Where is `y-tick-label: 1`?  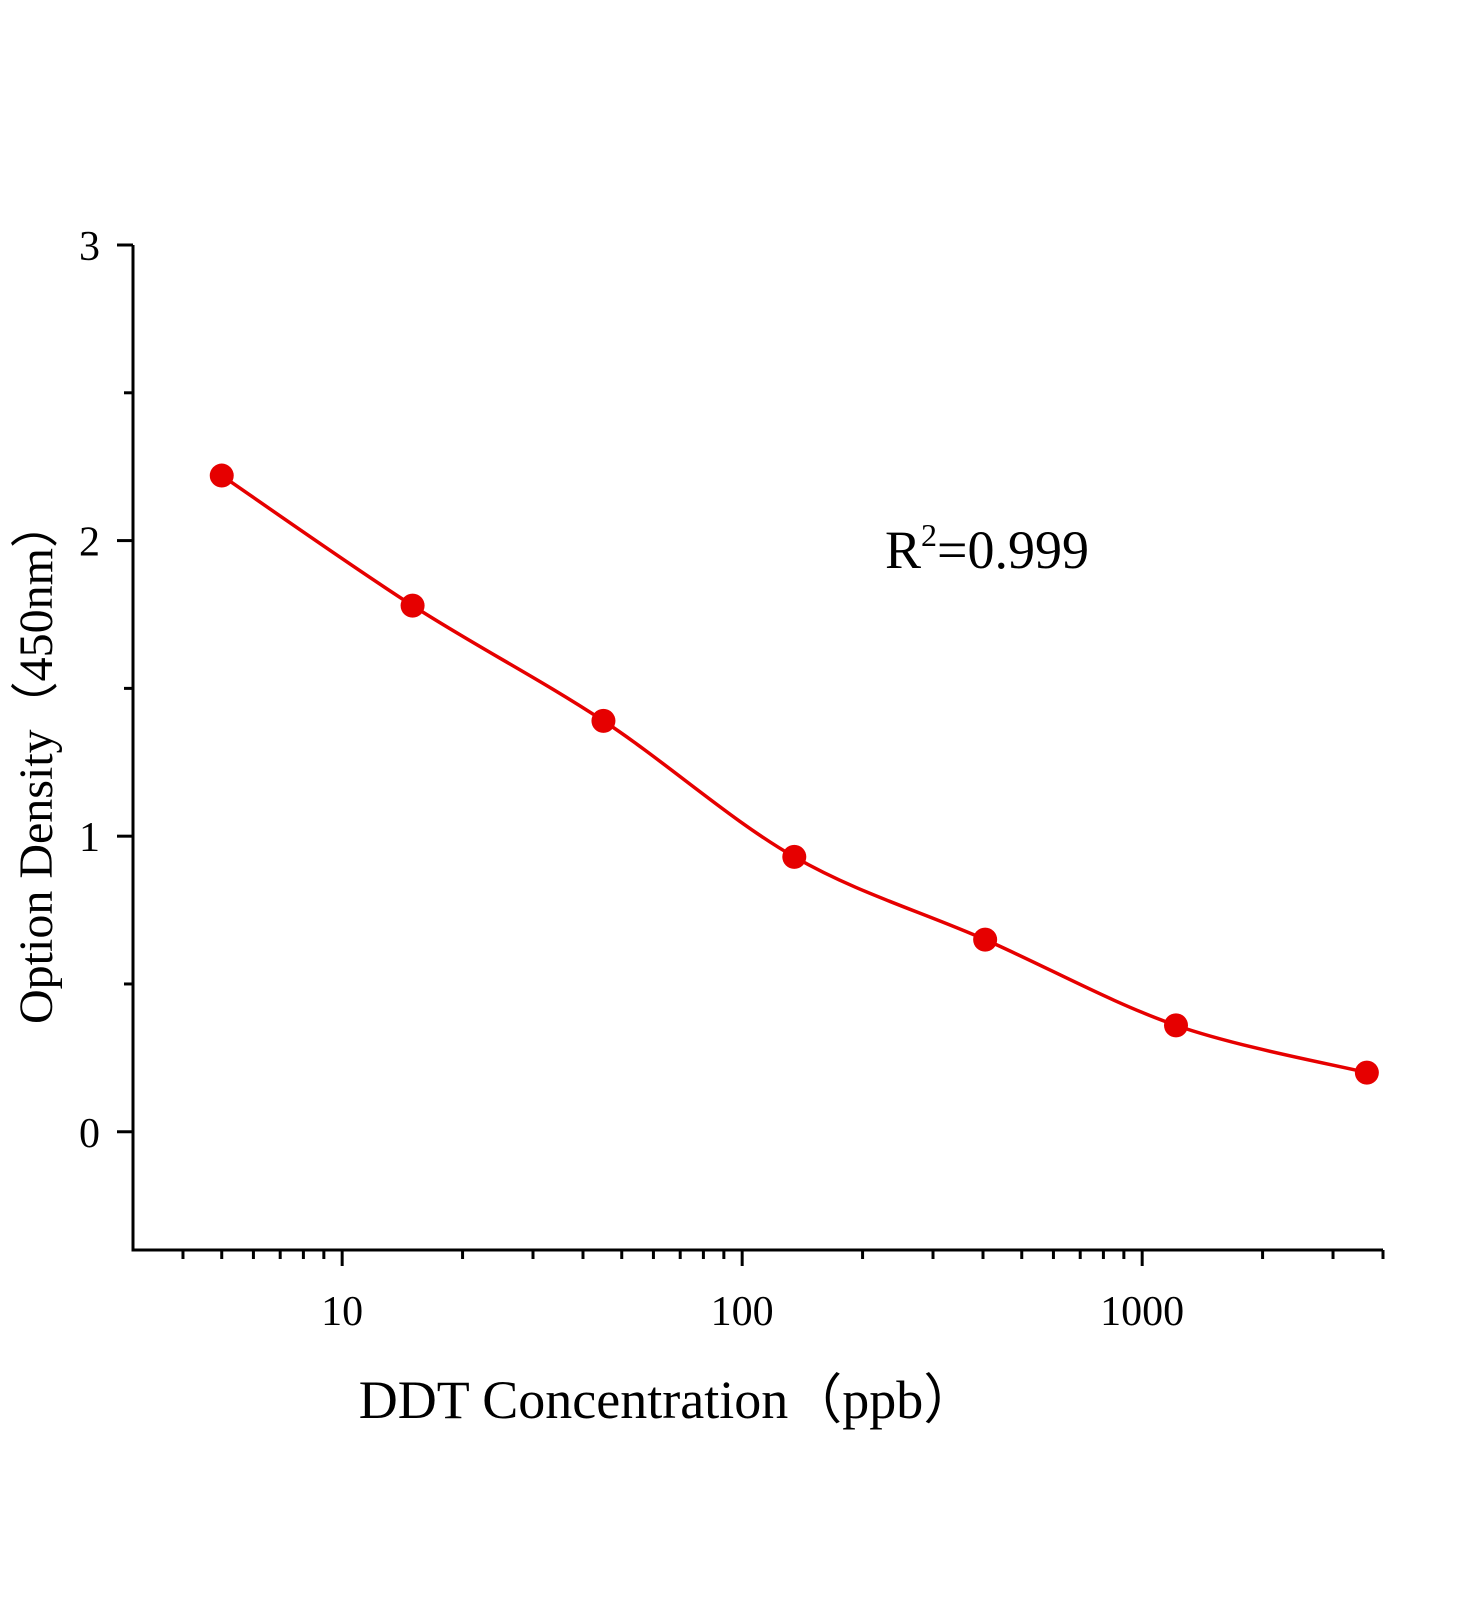
y-tick-label: 1 is located at coordinates (89, 838).